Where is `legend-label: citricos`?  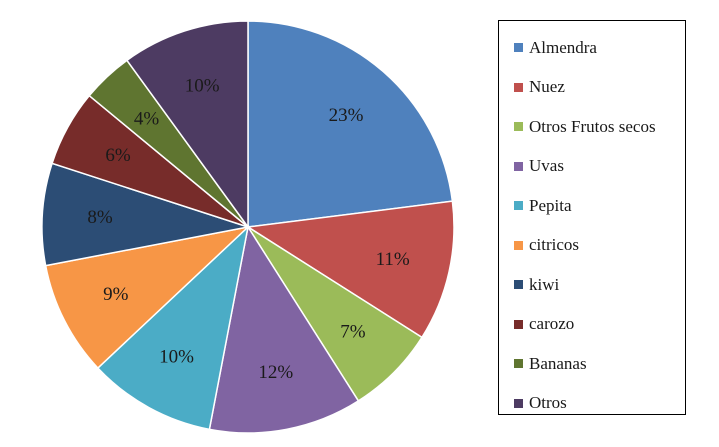
legend-label: citricos is located at coordinates (554, 245).